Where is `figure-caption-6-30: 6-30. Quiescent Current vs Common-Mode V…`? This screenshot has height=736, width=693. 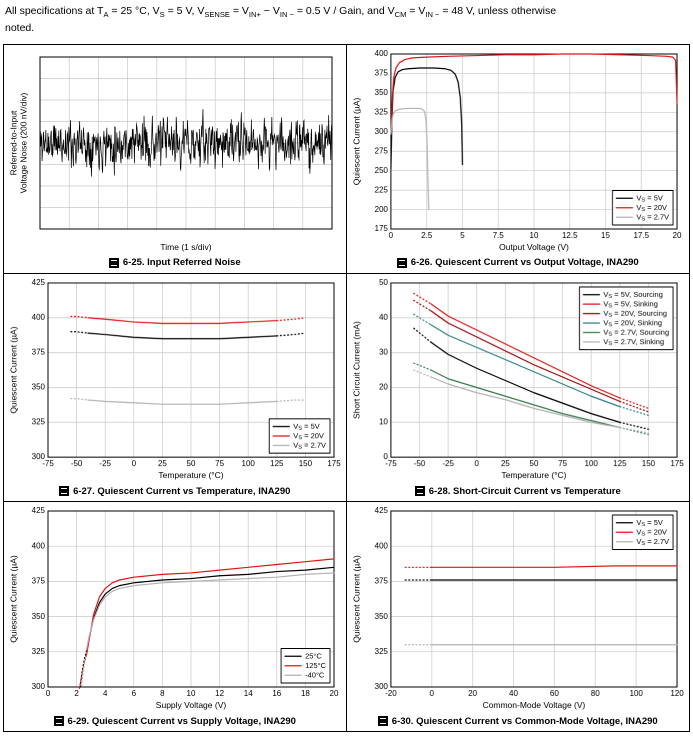 figure-caption-6-30: 6-30. Quiescent Current vs Common-Mode V… is located at coordinates (518, 721).